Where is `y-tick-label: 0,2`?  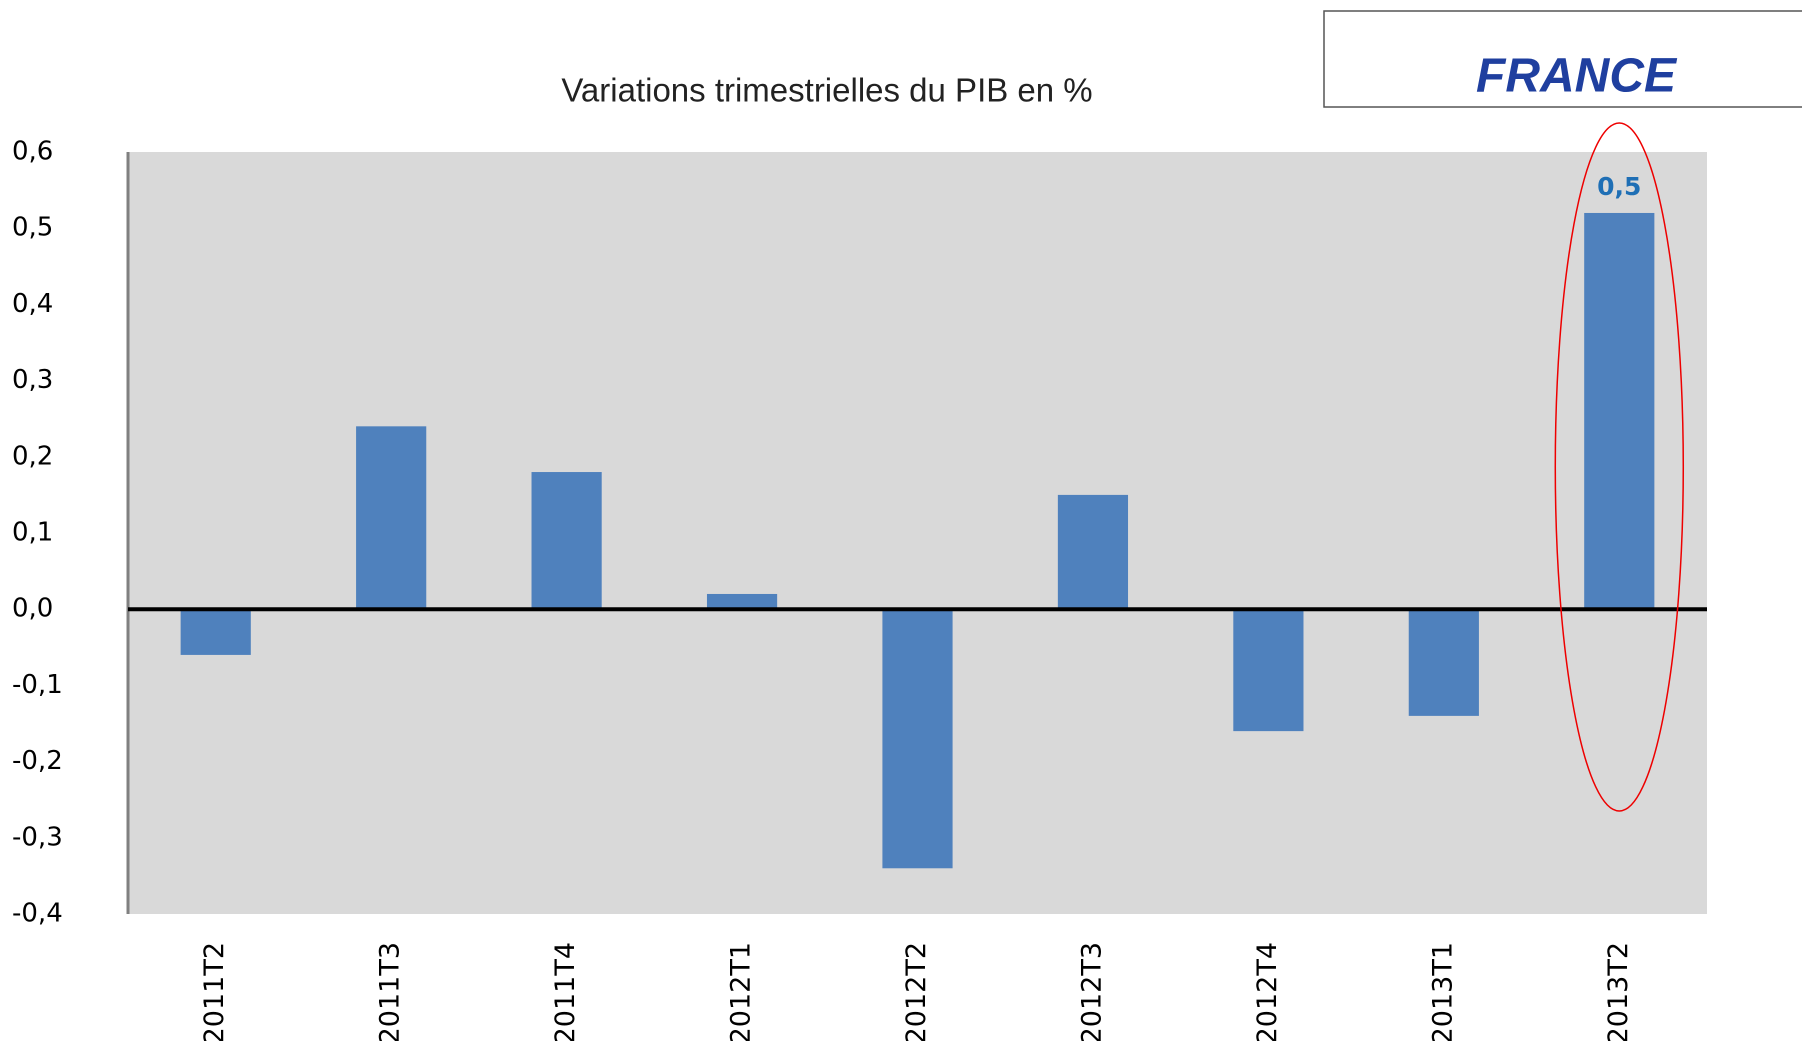
y-tick-label: 0,2 is located at coordinates (32, 456).